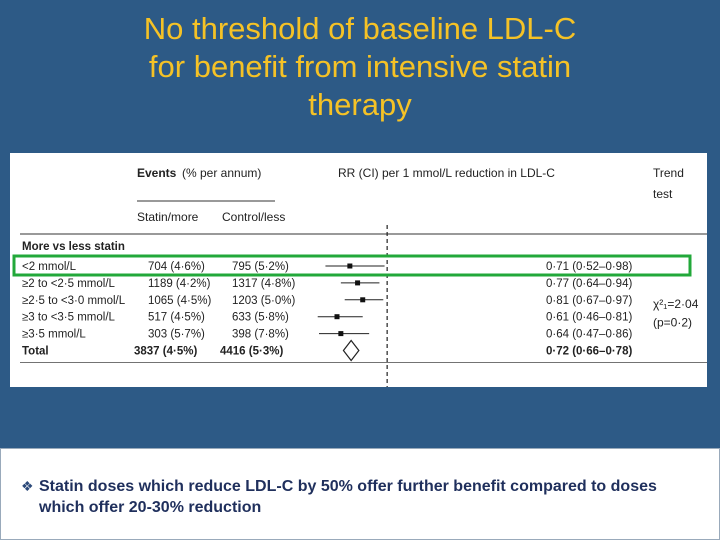  Describe the element at coordinates (360, 104) in the screenshot. I see `title-line: therapy` at that location.